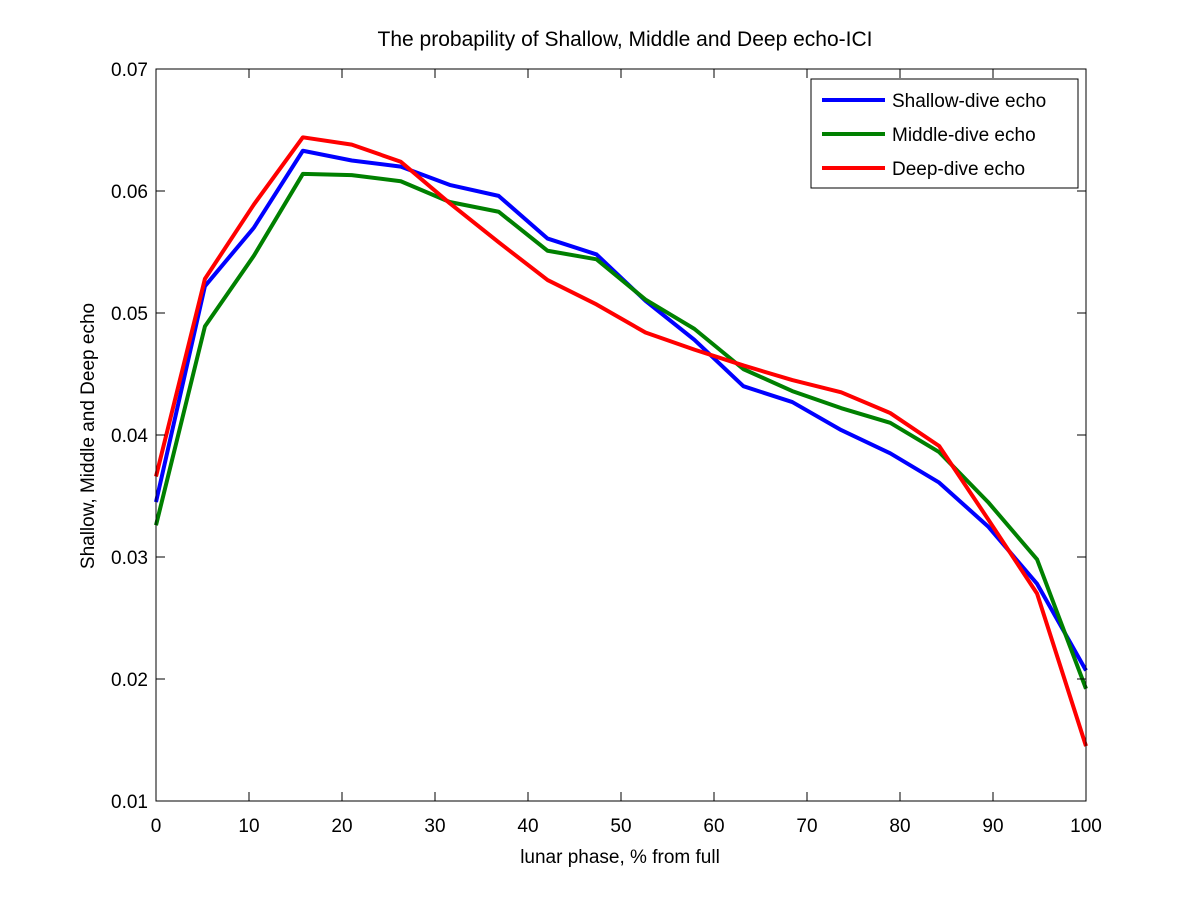  What do you see at coordinates (341, 826) in the screenshot?
I see `x-tick-label: 20` at bounding box center [341, 826].